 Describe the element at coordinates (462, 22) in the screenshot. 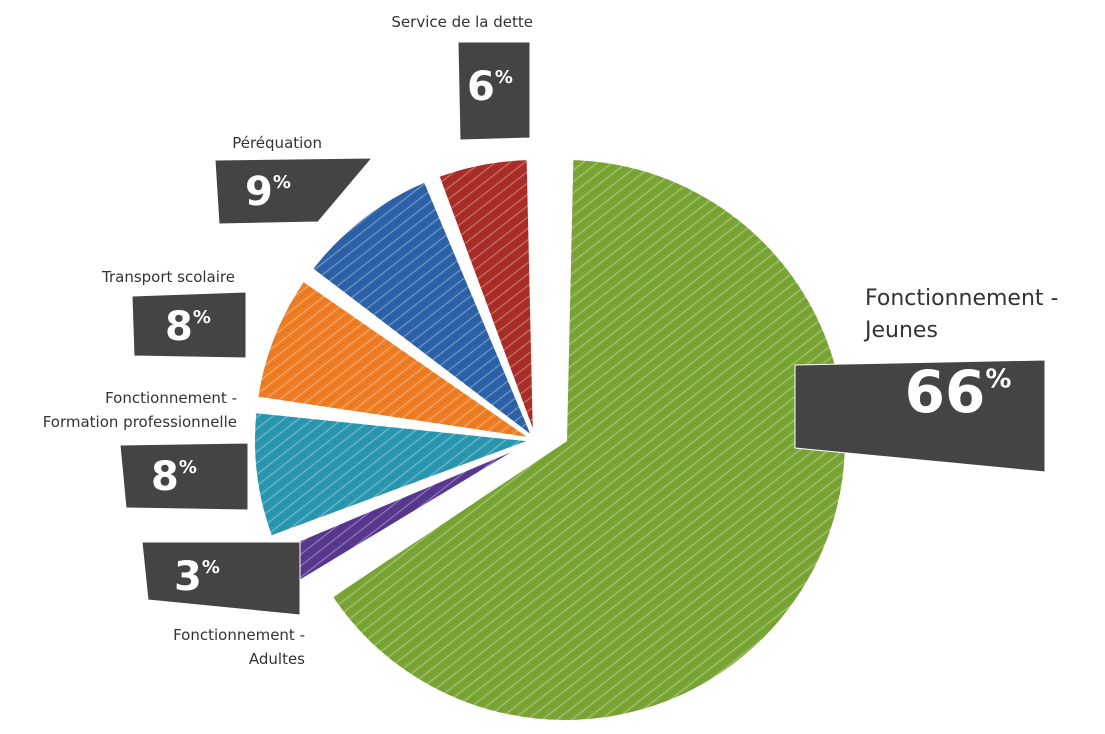

I see `category-label: Service de la dette` at that location.